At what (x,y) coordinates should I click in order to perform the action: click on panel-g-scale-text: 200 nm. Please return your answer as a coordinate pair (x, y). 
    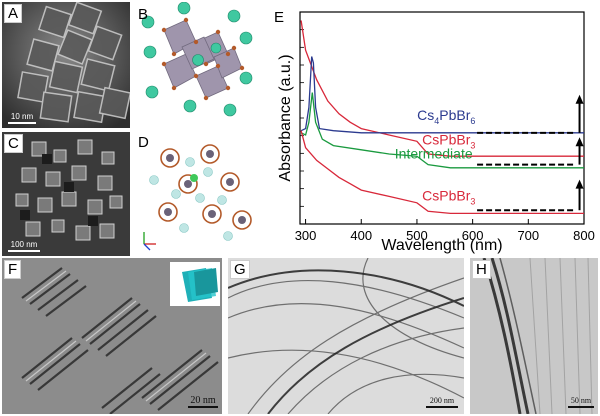
    Looking at the image, I should click on (442, 400).